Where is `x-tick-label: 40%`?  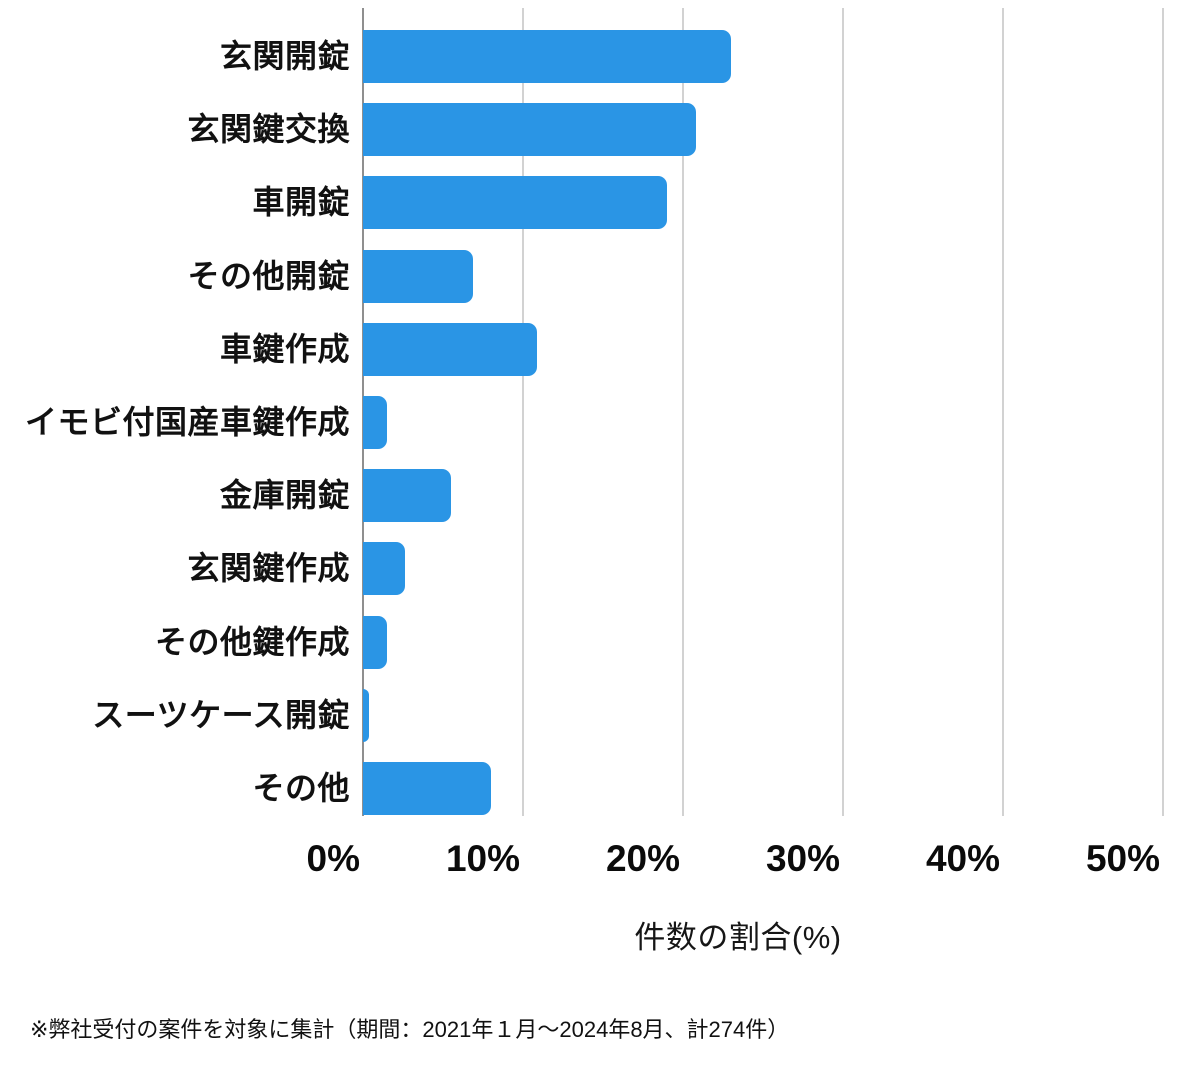
x-tick-label: 40% is located at coordinates (962, 858).